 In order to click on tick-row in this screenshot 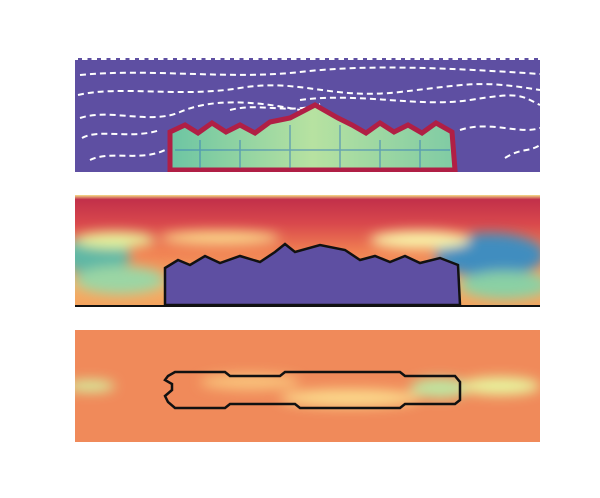, I will do `click(308, 60)`.